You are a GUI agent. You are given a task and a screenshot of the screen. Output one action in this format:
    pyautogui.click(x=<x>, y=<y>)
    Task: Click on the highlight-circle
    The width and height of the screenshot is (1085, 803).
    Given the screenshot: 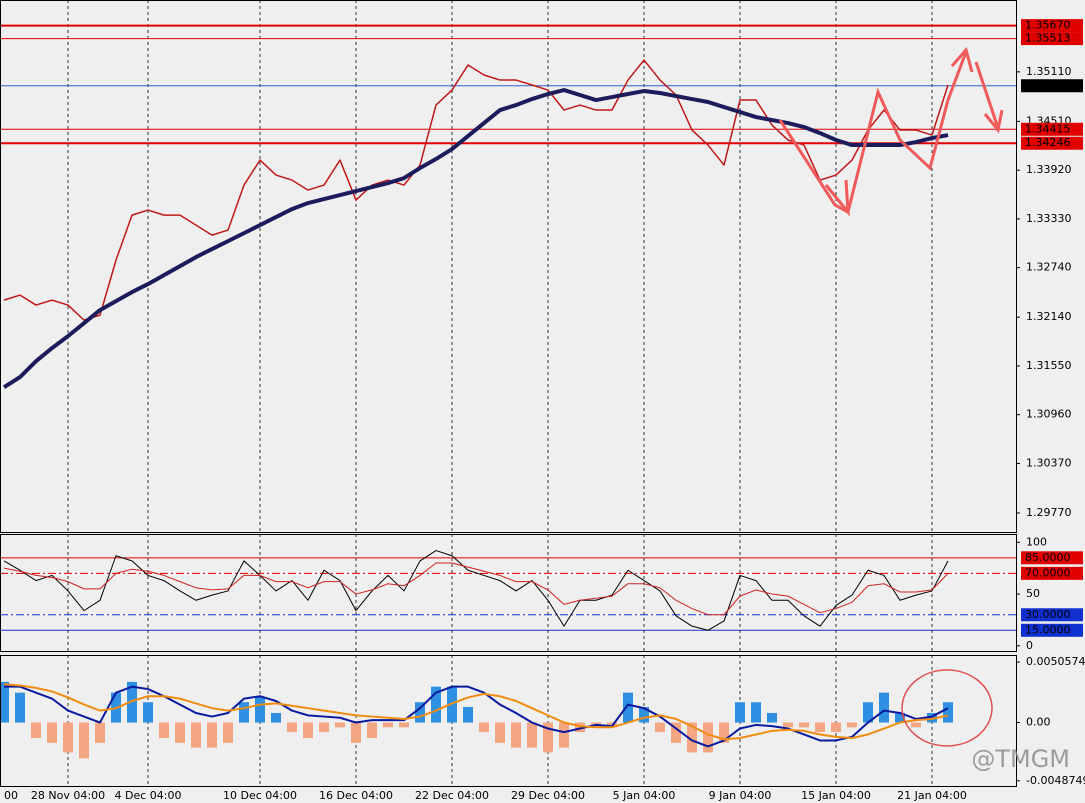 What is the action you would take?
    pyautogui.click(x=947, y=708)
    